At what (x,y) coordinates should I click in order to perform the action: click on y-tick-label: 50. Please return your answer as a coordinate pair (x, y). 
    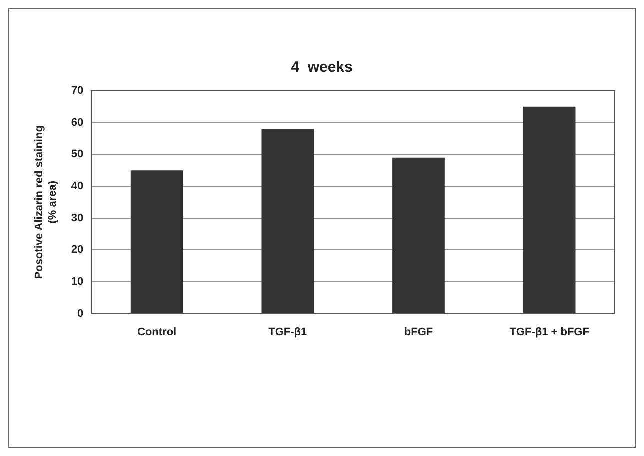
    Looking at the image, I should click on (77, 154).